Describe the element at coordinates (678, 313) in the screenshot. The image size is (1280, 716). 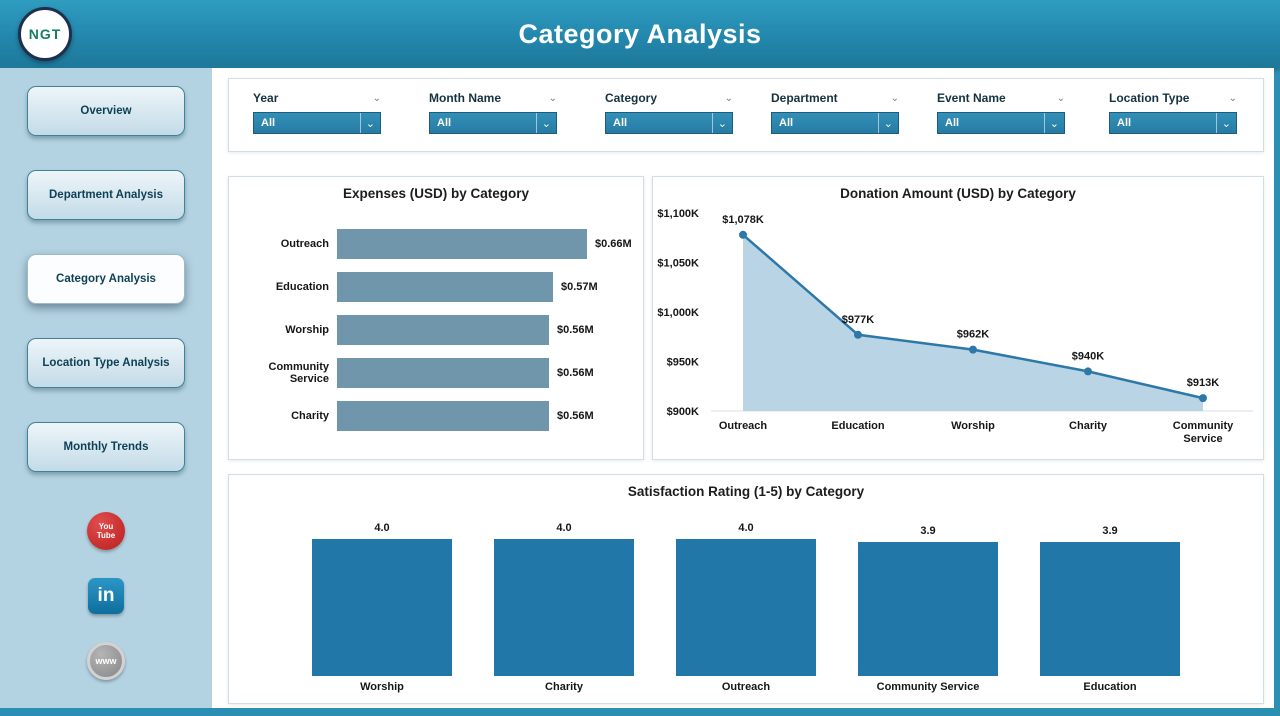
I see `y-tick-label: $1,000K` at that location.